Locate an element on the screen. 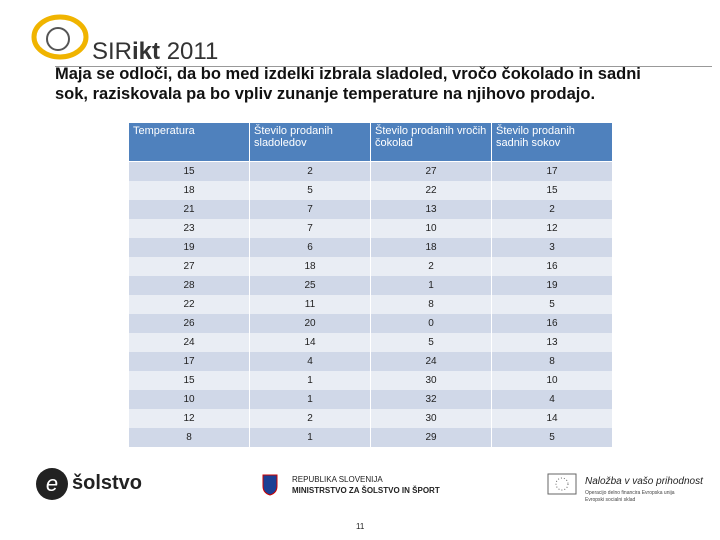 Image resolution: width=720 pixels, height=540 pixels. table-row: 10 1 32 4 is located at coordinates (370, 399).